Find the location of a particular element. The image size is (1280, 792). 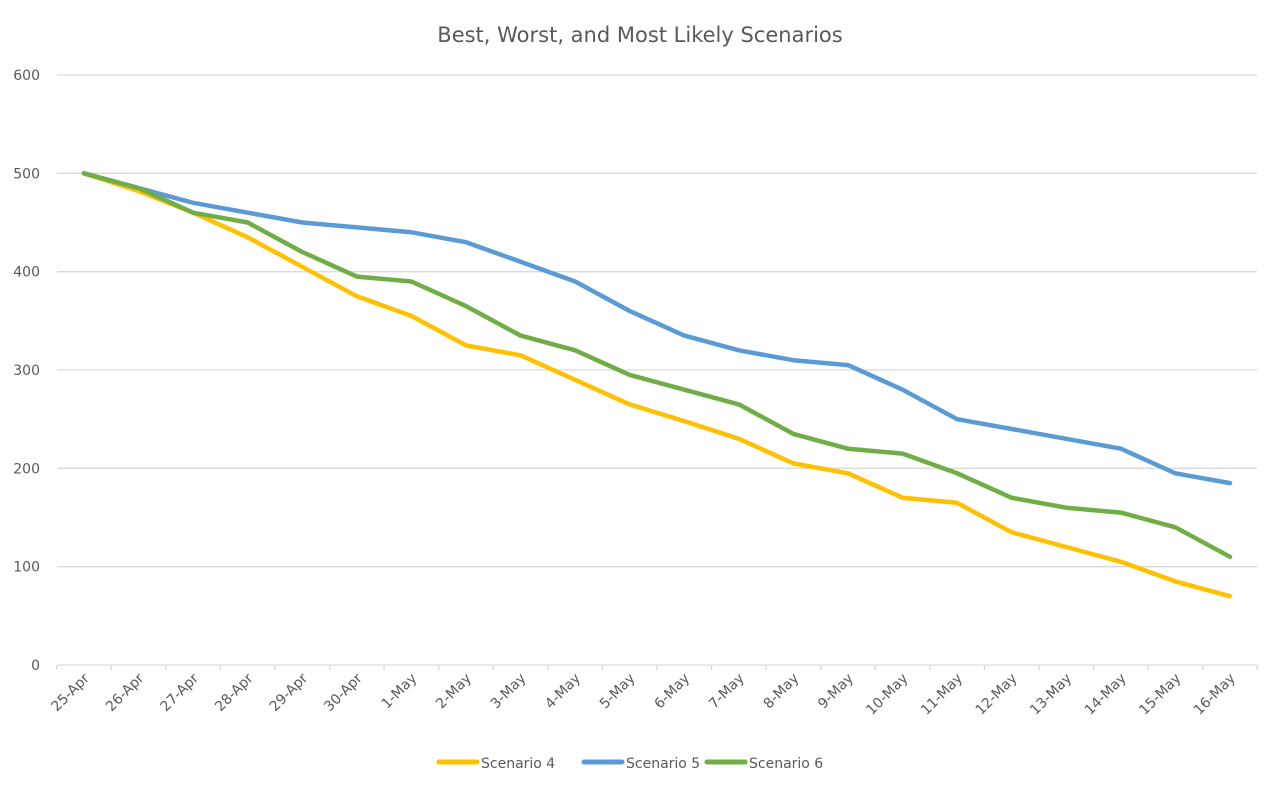

x-tick-label: 11-May is located at coordinates (942, 695).